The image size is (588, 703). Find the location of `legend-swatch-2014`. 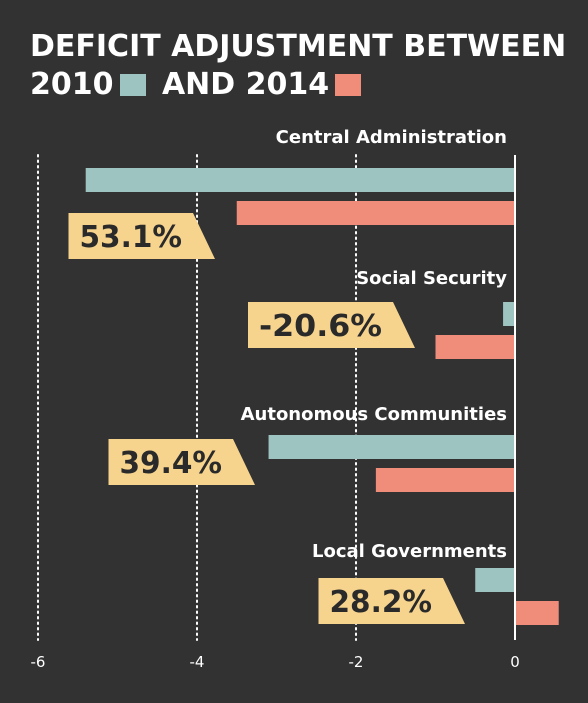

legend-swatch-2014 is located at coordinates (348, 85).